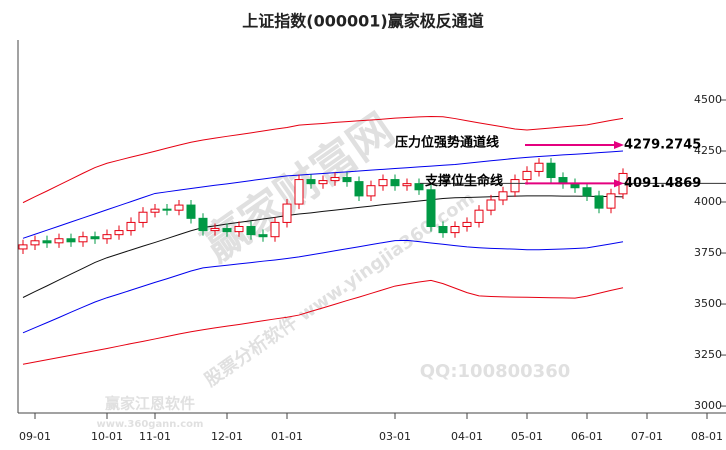  I want to click on watermark: QQ:100800360, so click(495, 371).